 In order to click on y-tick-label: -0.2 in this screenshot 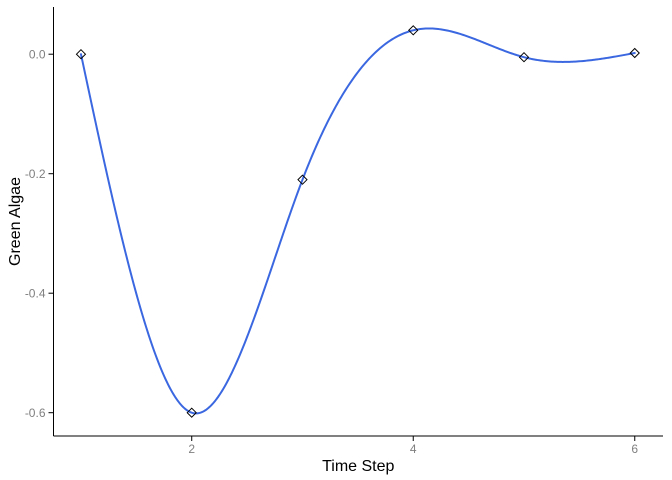, I will do `click(35, 174)`.